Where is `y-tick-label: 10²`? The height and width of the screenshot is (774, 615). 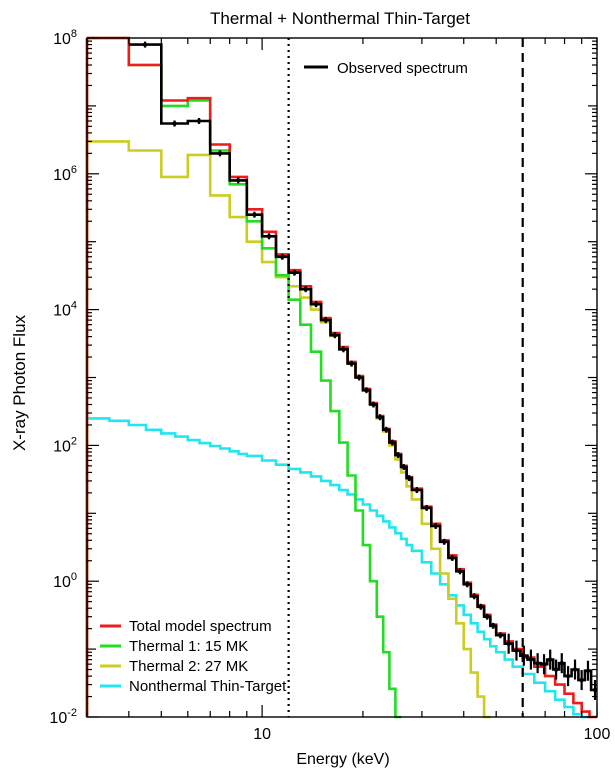
y-tick-label: 10² is located at coordinates (65, 445).